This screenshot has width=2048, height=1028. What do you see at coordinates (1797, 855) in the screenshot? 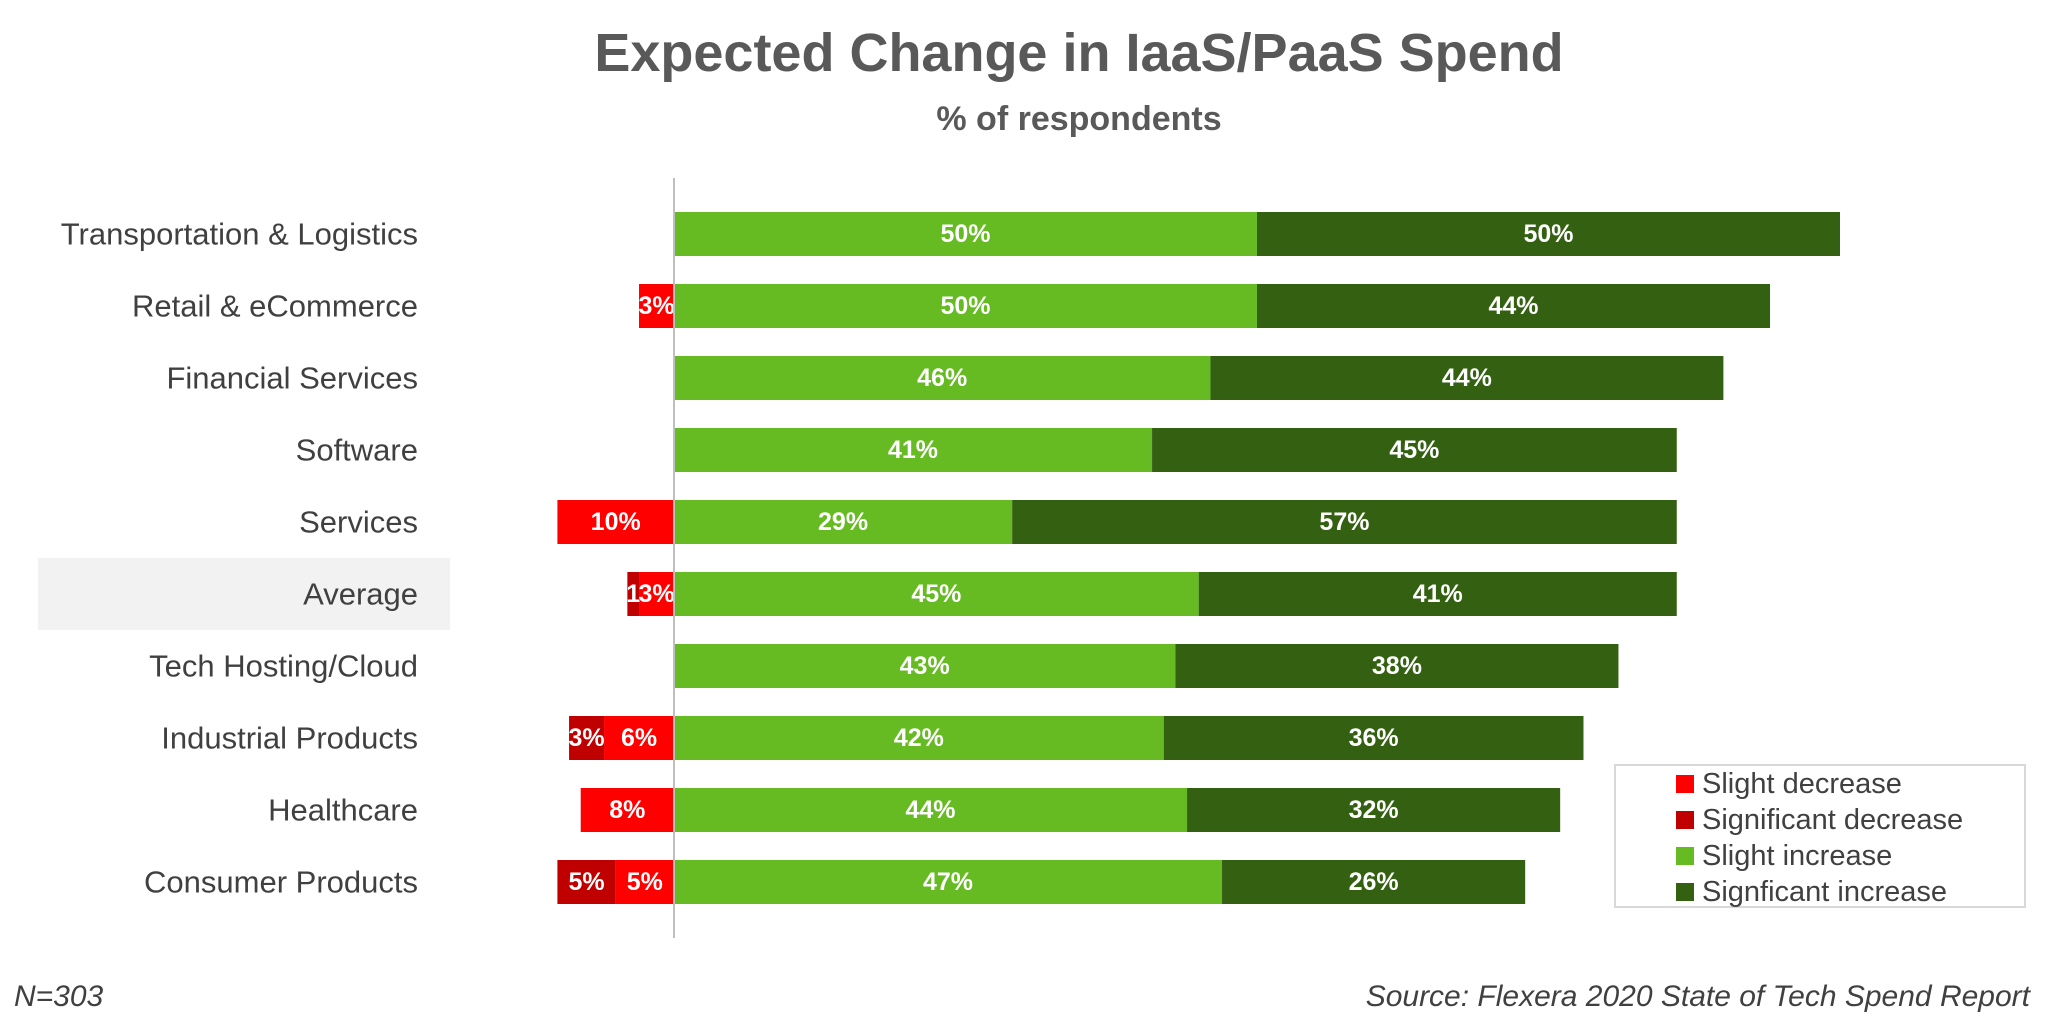
I see `legend-label: Slight increase` at bounding box center [1797, 855].